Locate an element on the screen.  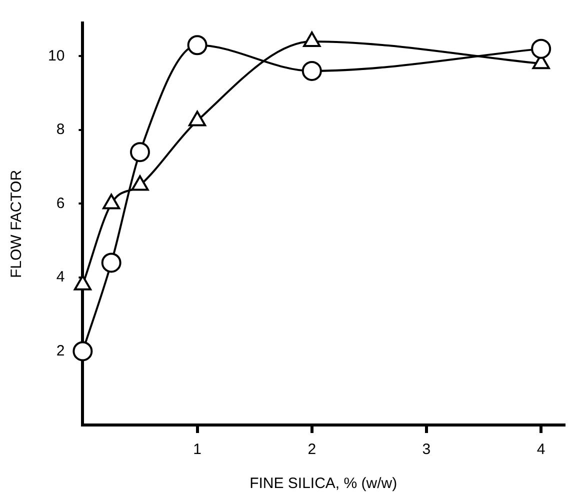
y-tick-label: 2 is located at coordinates (60, 351).